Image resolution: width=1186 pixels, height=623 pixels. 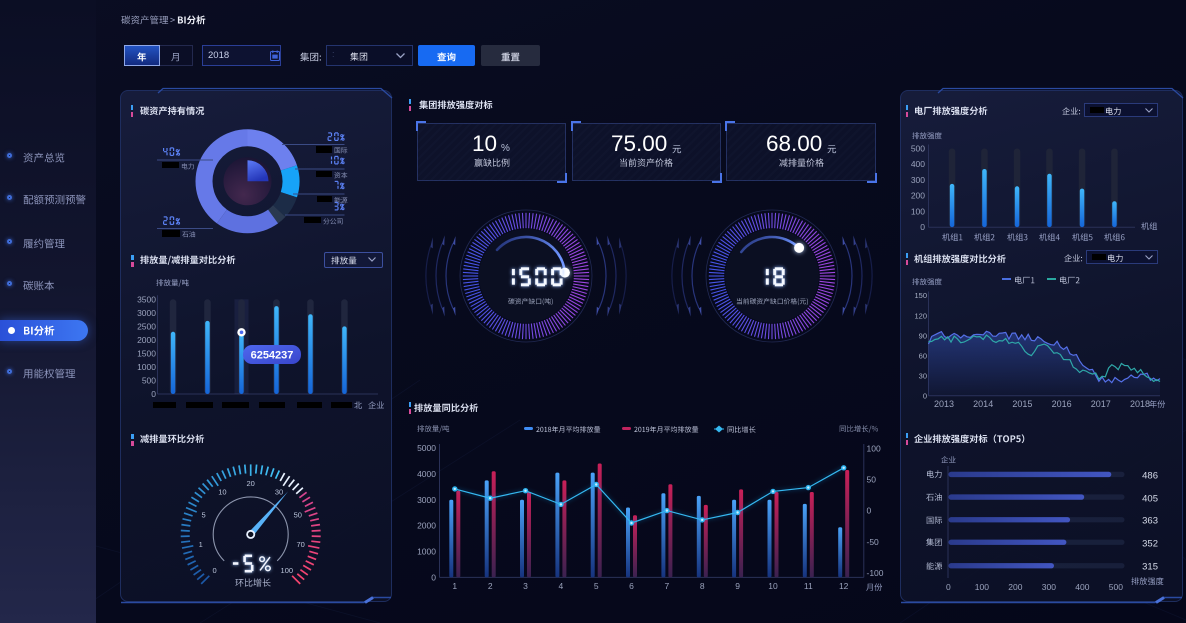 I want to click on svg-text: 2013, so click(x=944, y=404).